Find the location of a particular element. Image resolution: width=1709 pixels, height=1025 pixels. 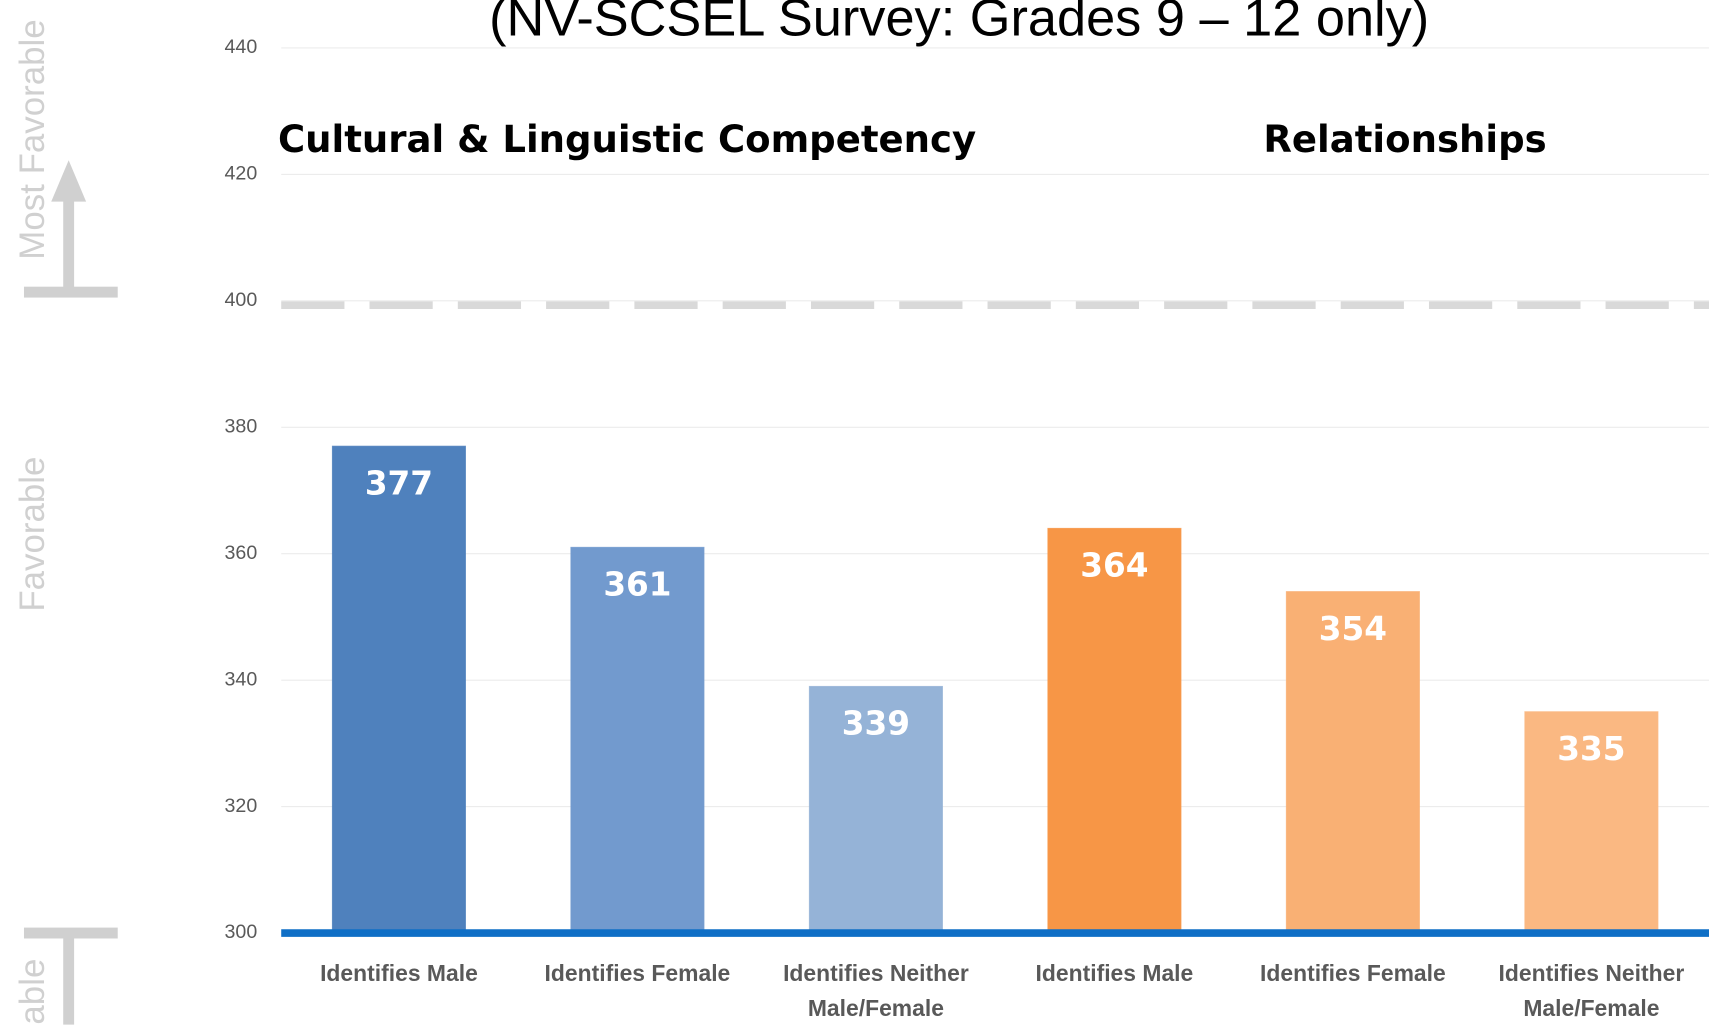

chart-title: (NV-SCSEL Survey: Grades 9 – 12 only) is located at coordinates (959, 24).